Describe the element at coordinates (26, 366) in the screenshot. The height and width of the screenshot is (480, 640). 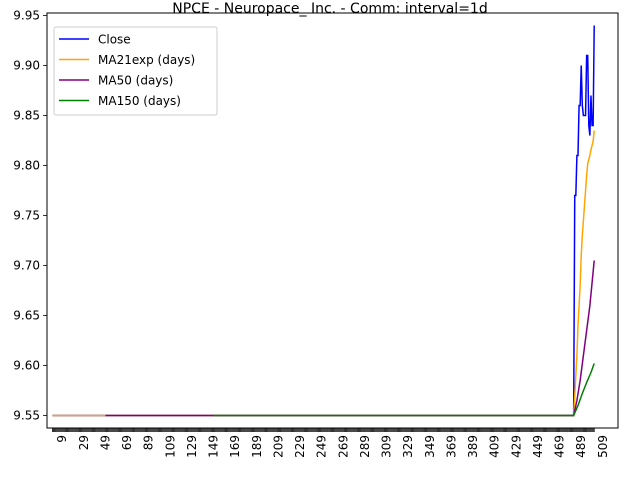
I see `y-tick-label: 9.60` at that location.